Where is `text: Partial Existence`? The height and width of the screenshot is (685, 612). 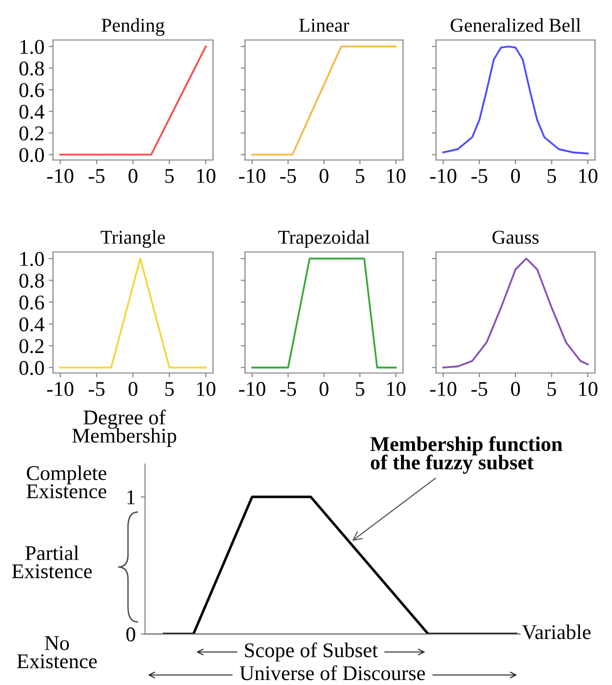 text: Partial Existence is located at coordinates (52, 561).